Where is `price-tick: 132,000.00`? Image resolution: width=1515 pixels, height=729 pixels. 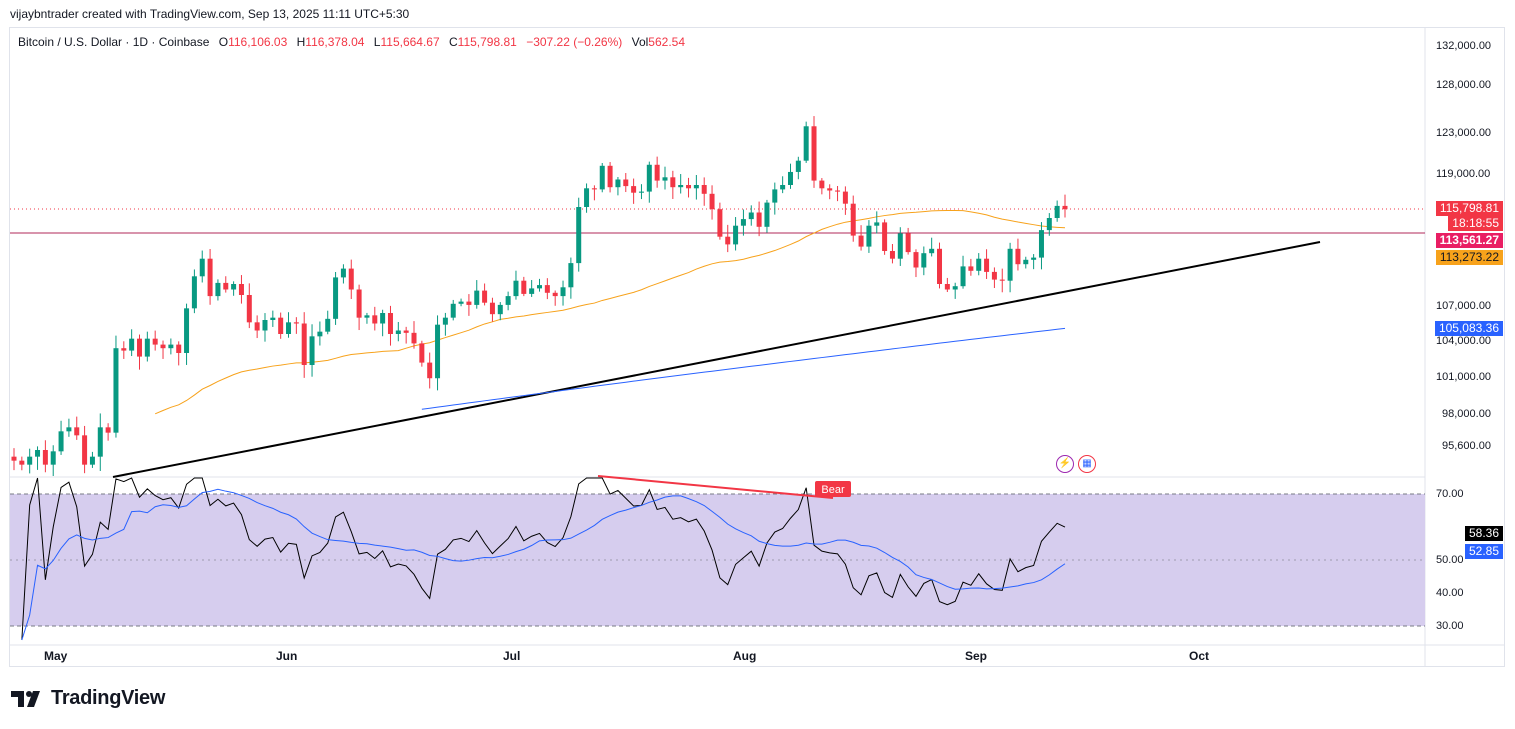 price-tick: 132,000.00 is located at coordinates (1464, 46).